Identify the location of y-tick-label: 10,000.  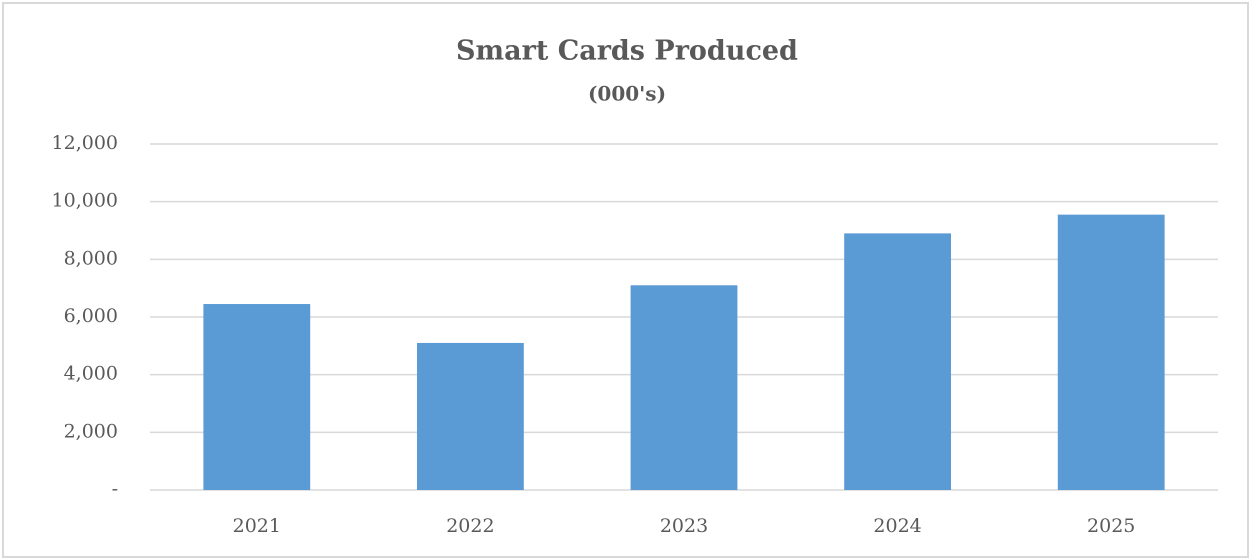
(85, 201).